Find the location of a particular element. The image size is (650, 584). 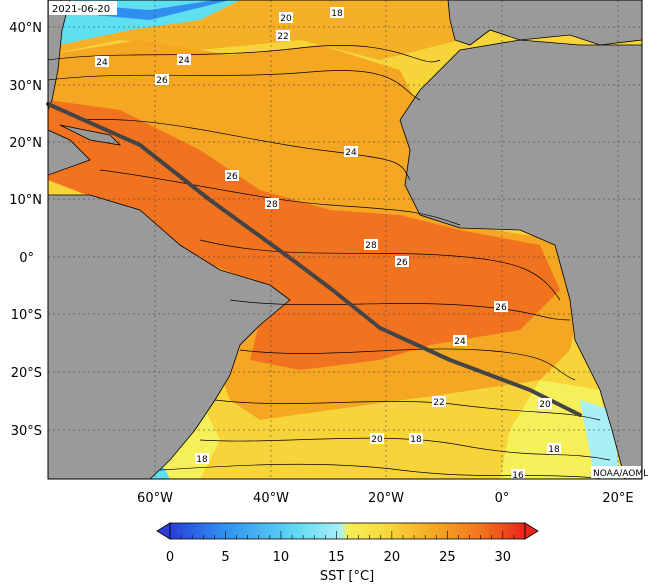

credit-label: NOAA/AOML is located at coordinates (619, 472).